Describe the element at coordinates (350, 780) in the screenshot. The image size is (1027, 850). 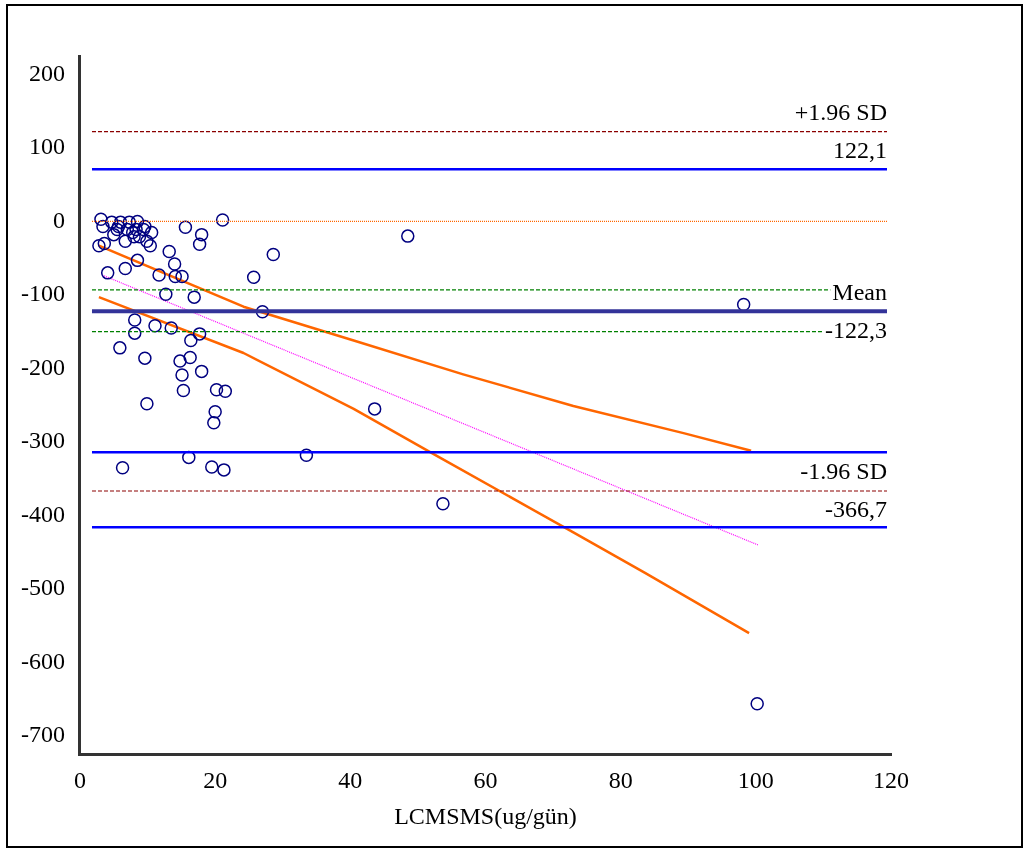
I see `x-tick-label: 40` at that location.